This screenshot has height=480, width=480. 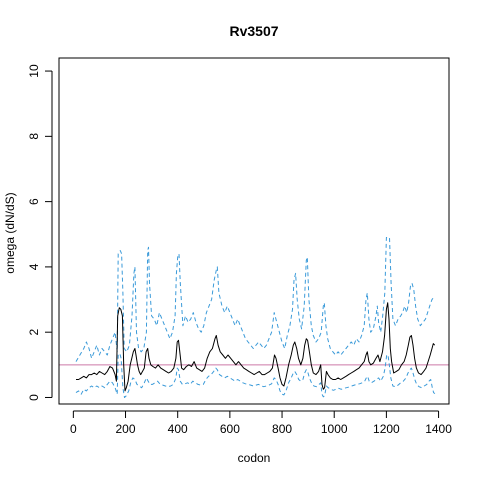 What do you see at coordinates (255, 375) in the screenshot?
I see `lower-series-line` at bounding box center [255, 375].